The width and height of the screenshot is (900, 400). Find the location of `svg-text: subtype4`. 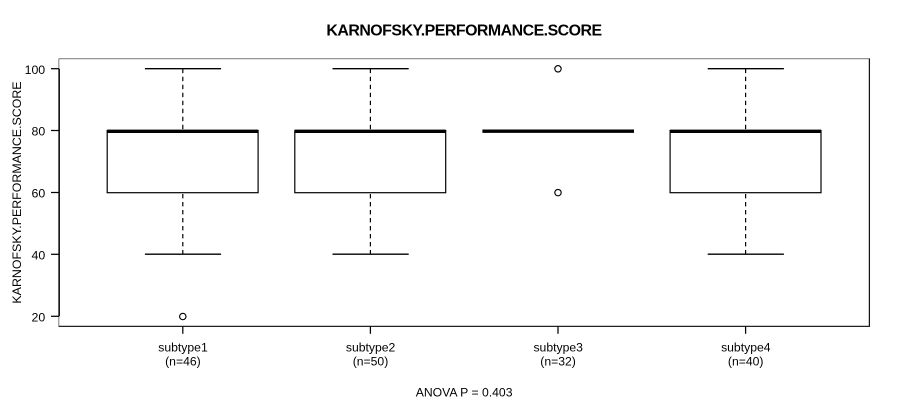

svg-text: subtype4 is located at coordinates (746, 348).